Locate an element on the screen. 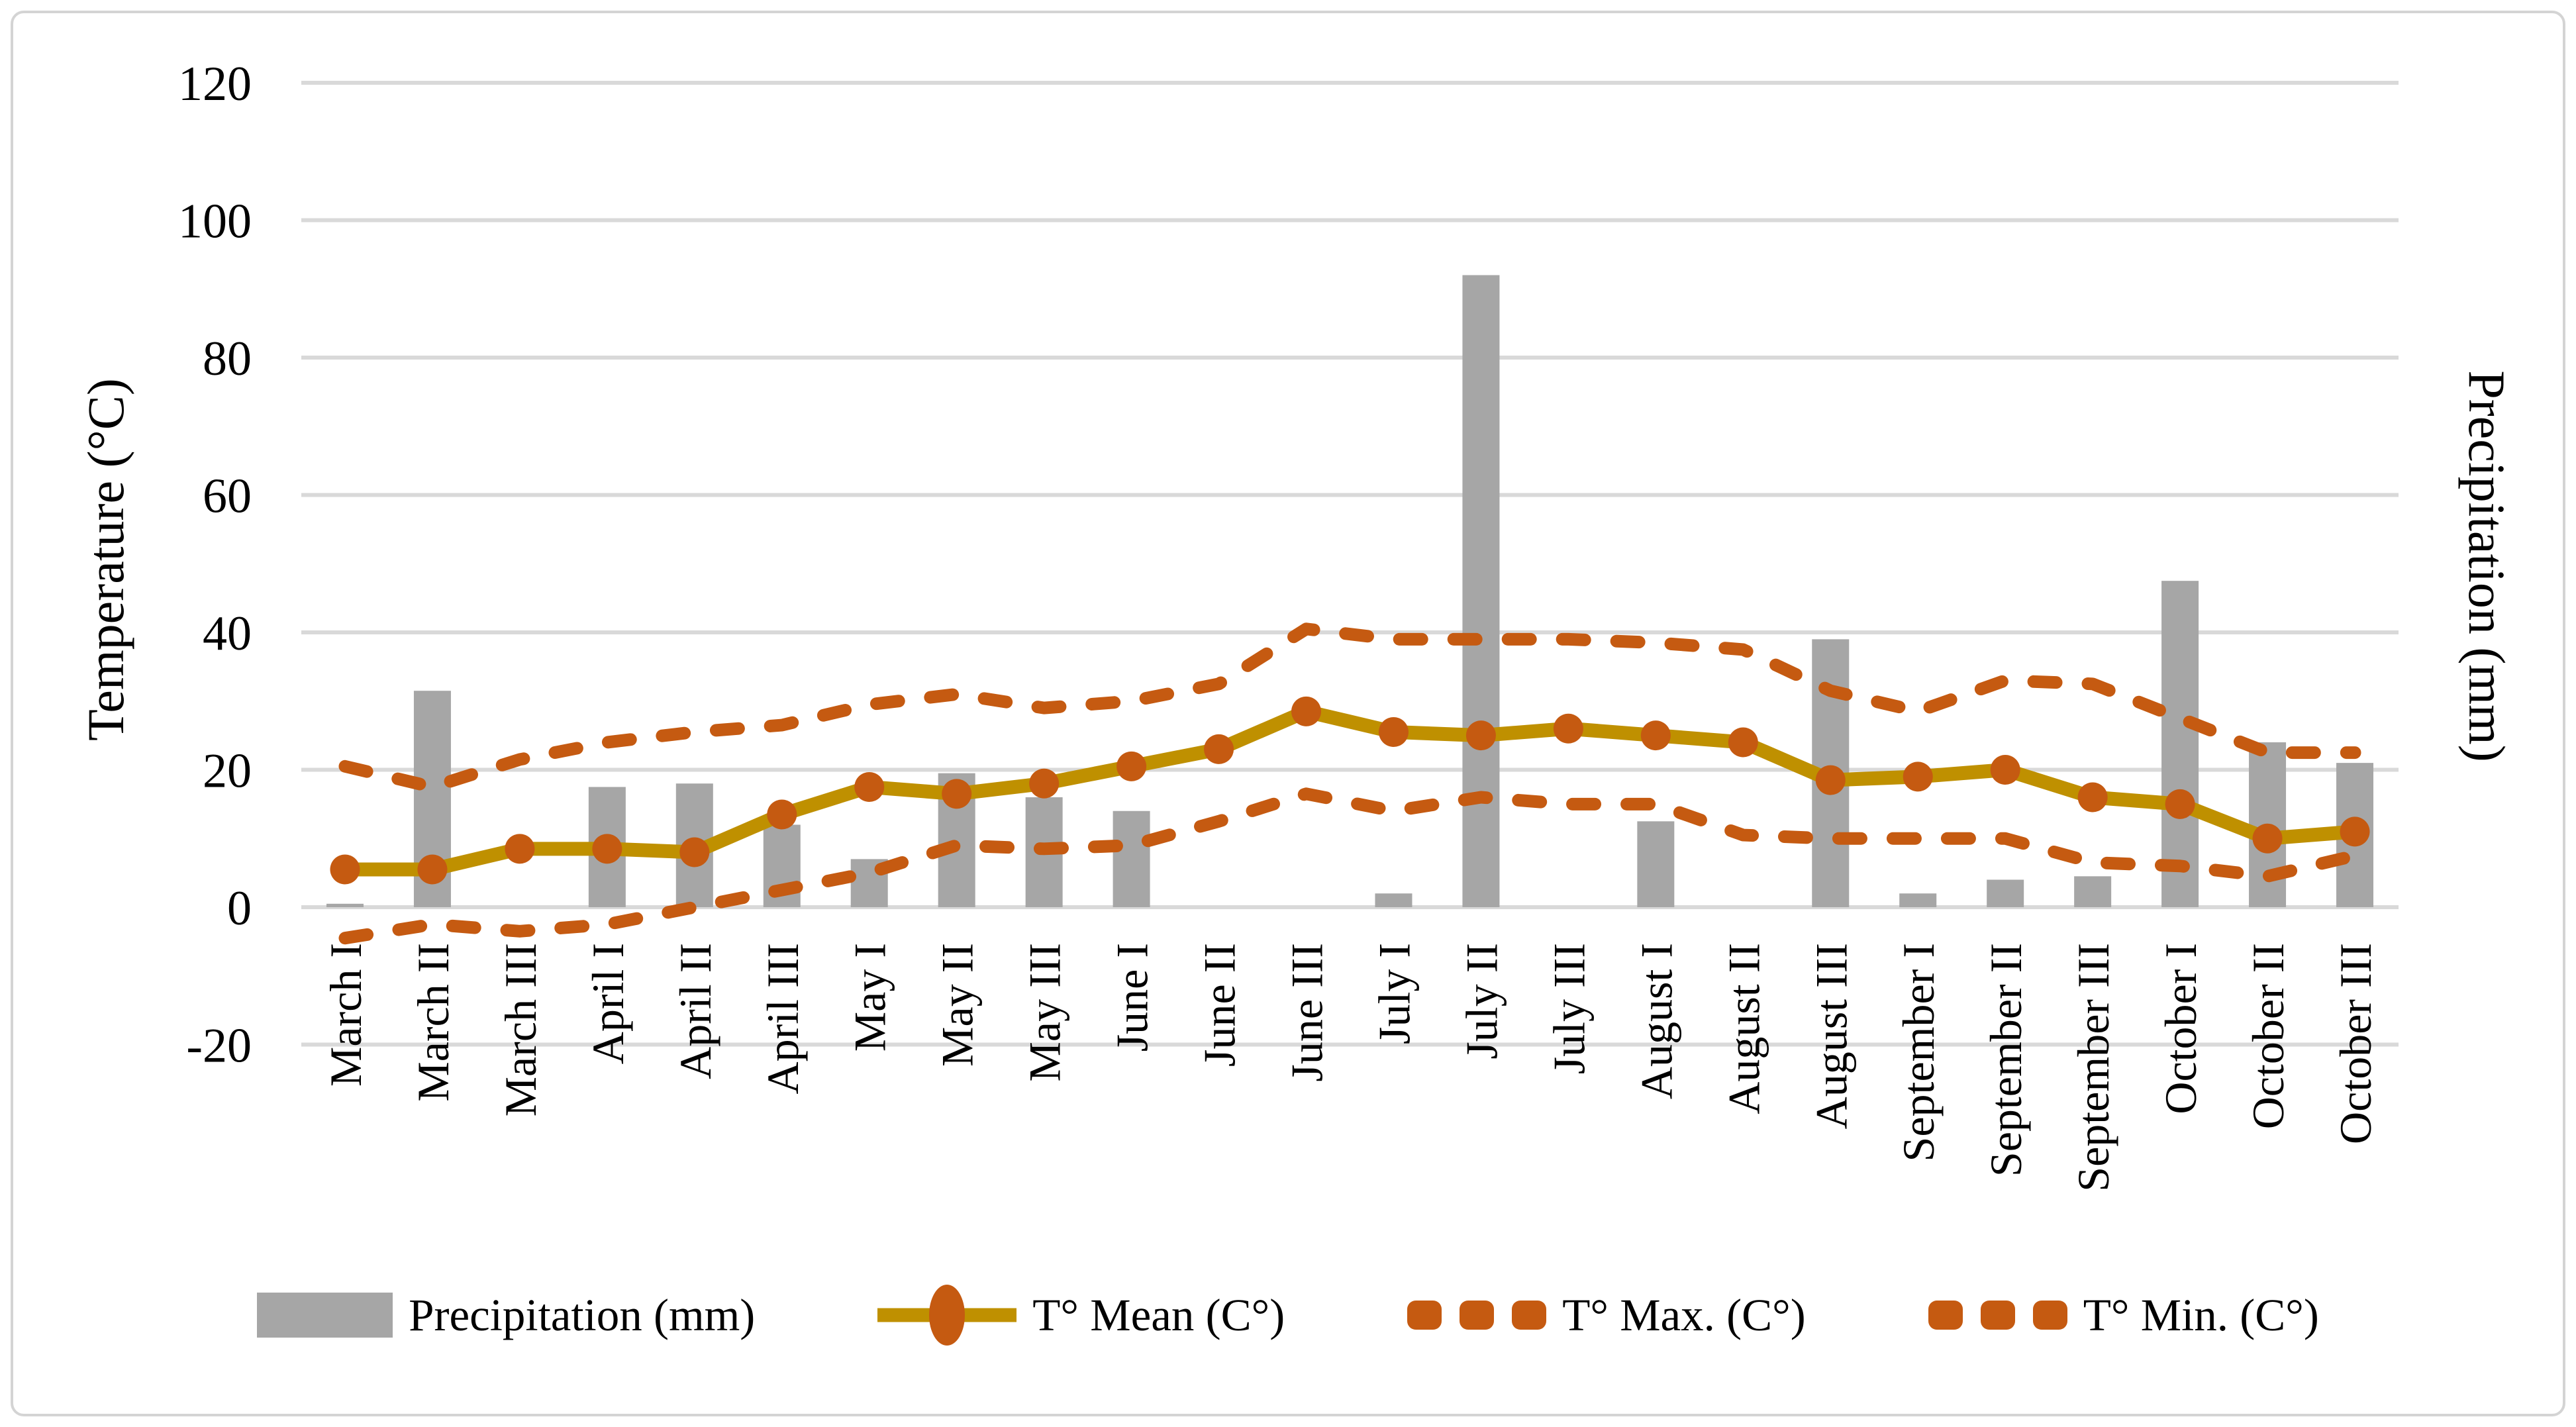 The height and width of the screenshot is (1427, 2576). y-axis-tick-label: 120 is located at coordinates (215, 84).